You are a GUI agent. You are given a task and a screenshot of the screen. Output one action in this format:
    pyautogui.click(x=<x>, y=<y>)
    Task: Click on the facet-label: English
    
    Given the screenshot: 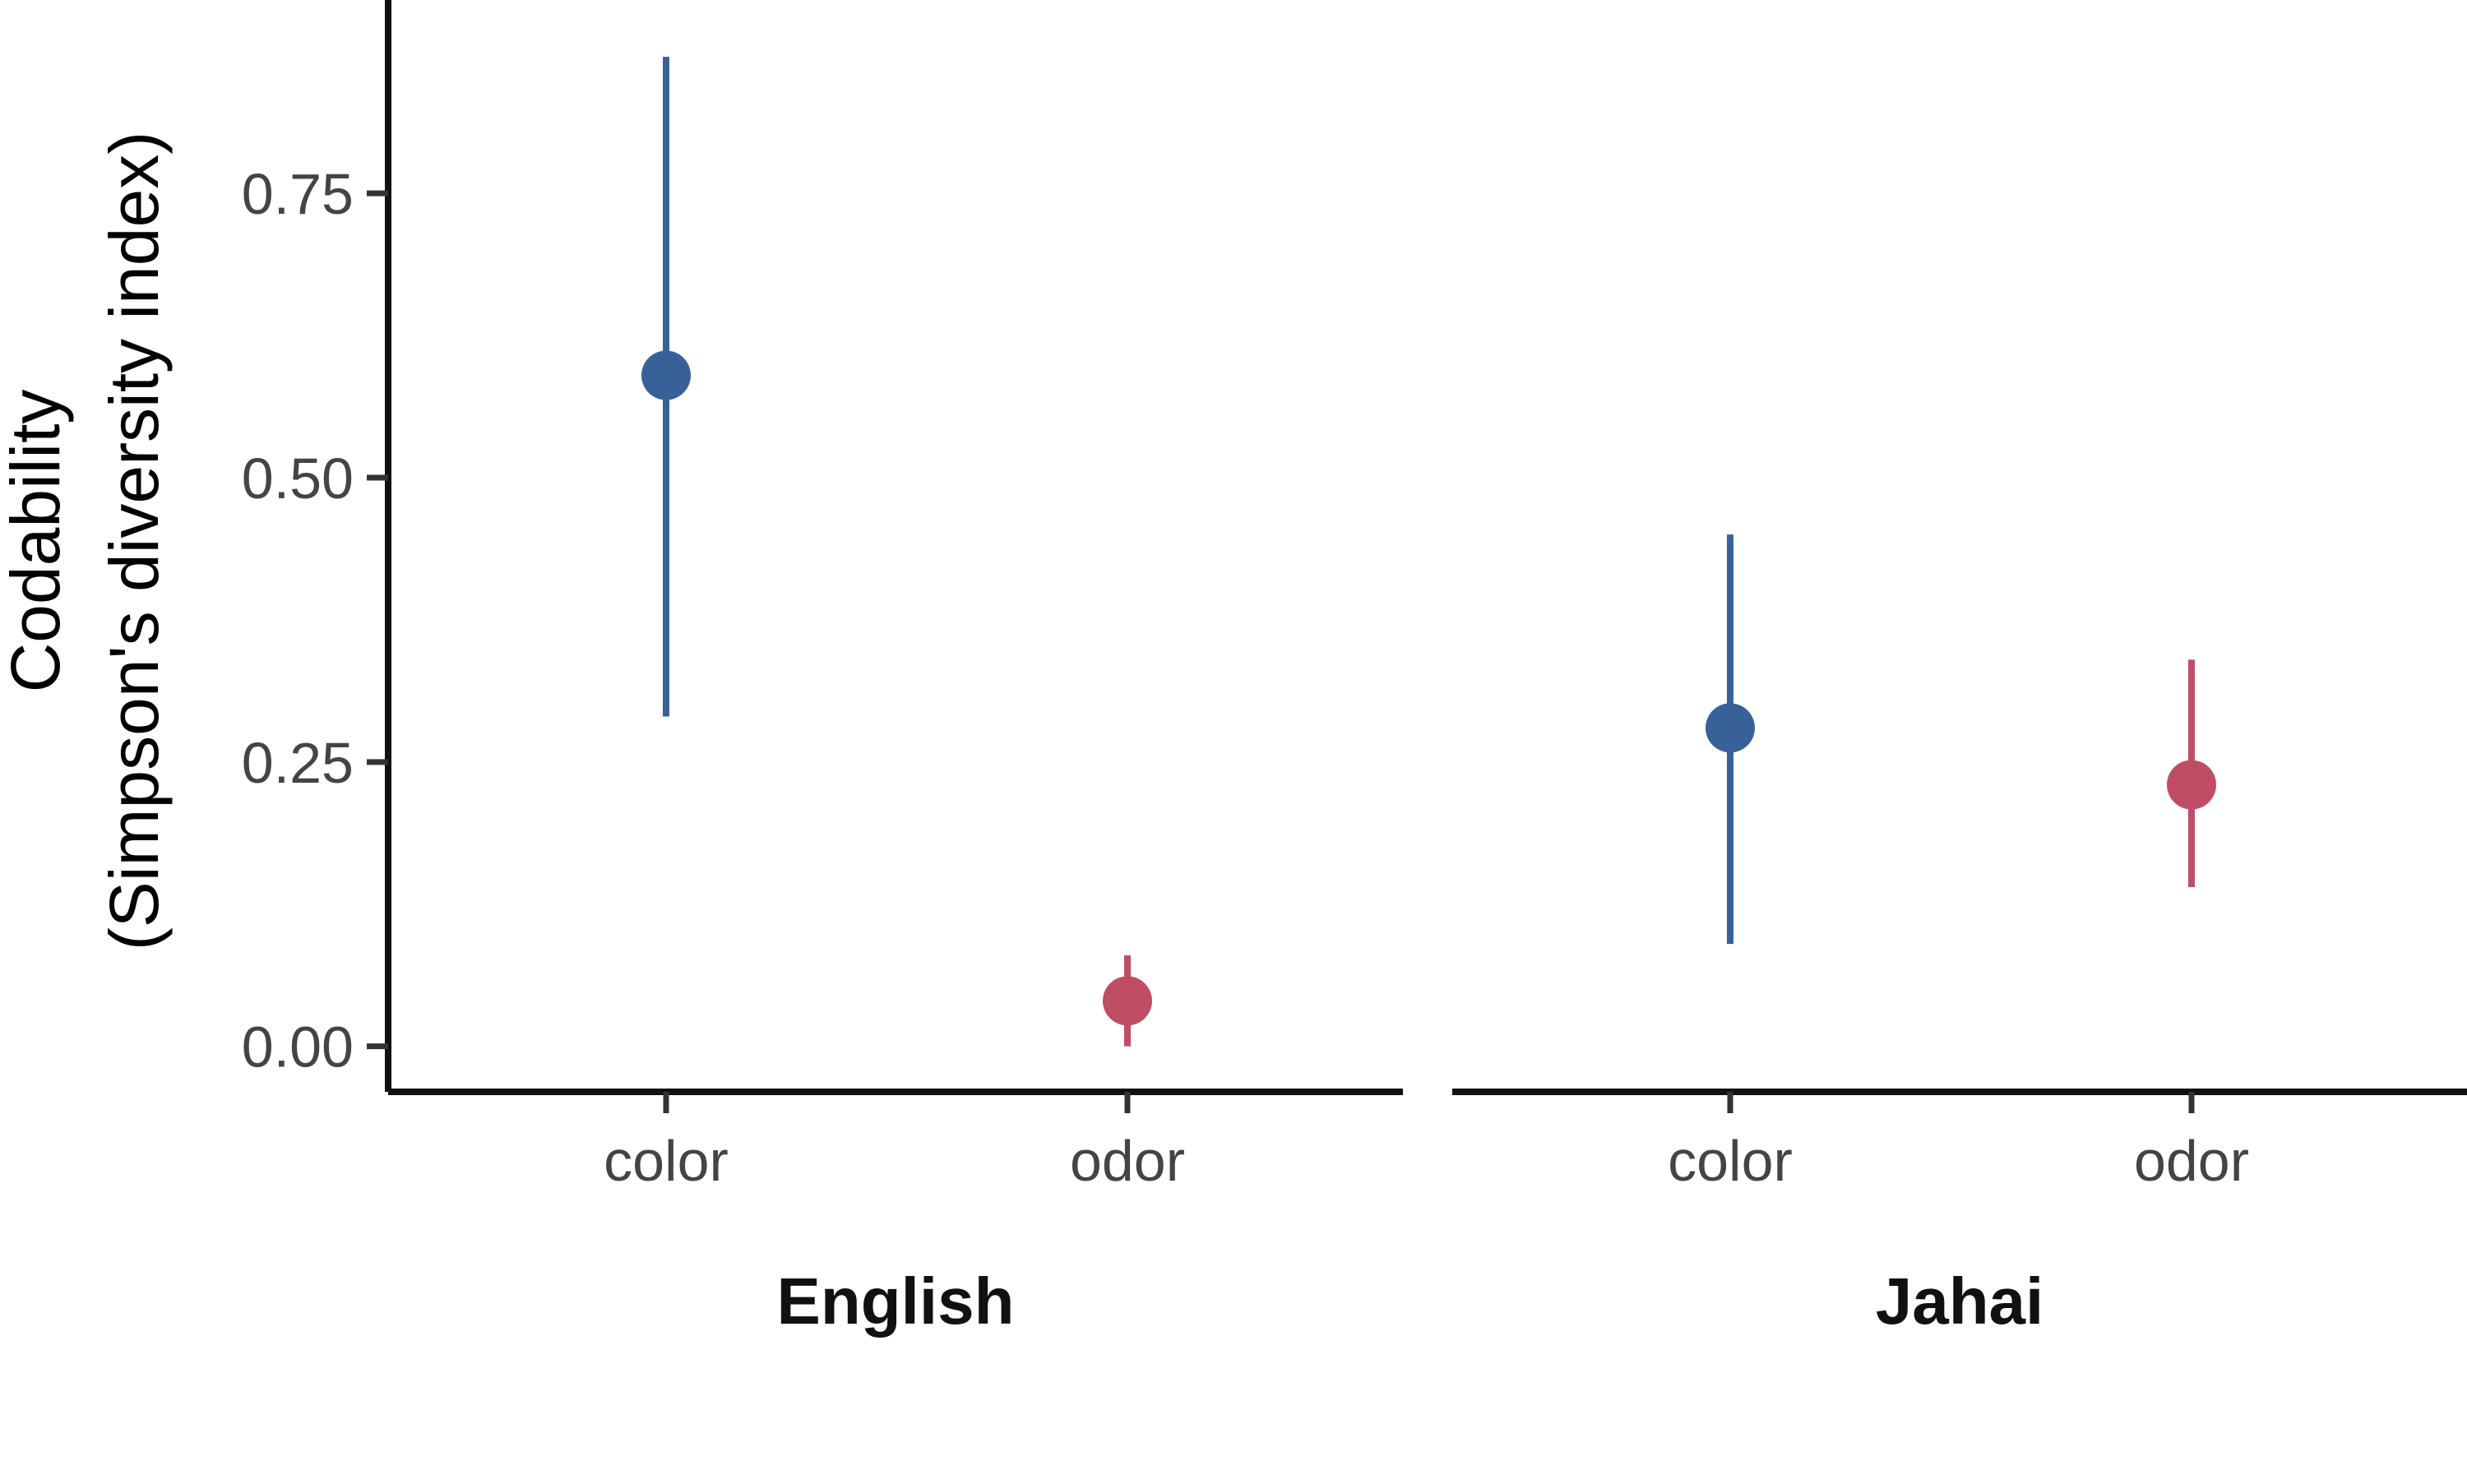 What is the action you would take?
    pyautogui.click(x=896, y=1301)
    